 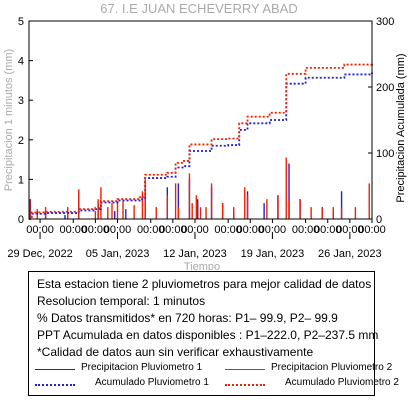 What do you see at coordinates (151, 230) in the screenshot?
I see `x-tick-label-4: 00:00` at bounding box center [151, 230].